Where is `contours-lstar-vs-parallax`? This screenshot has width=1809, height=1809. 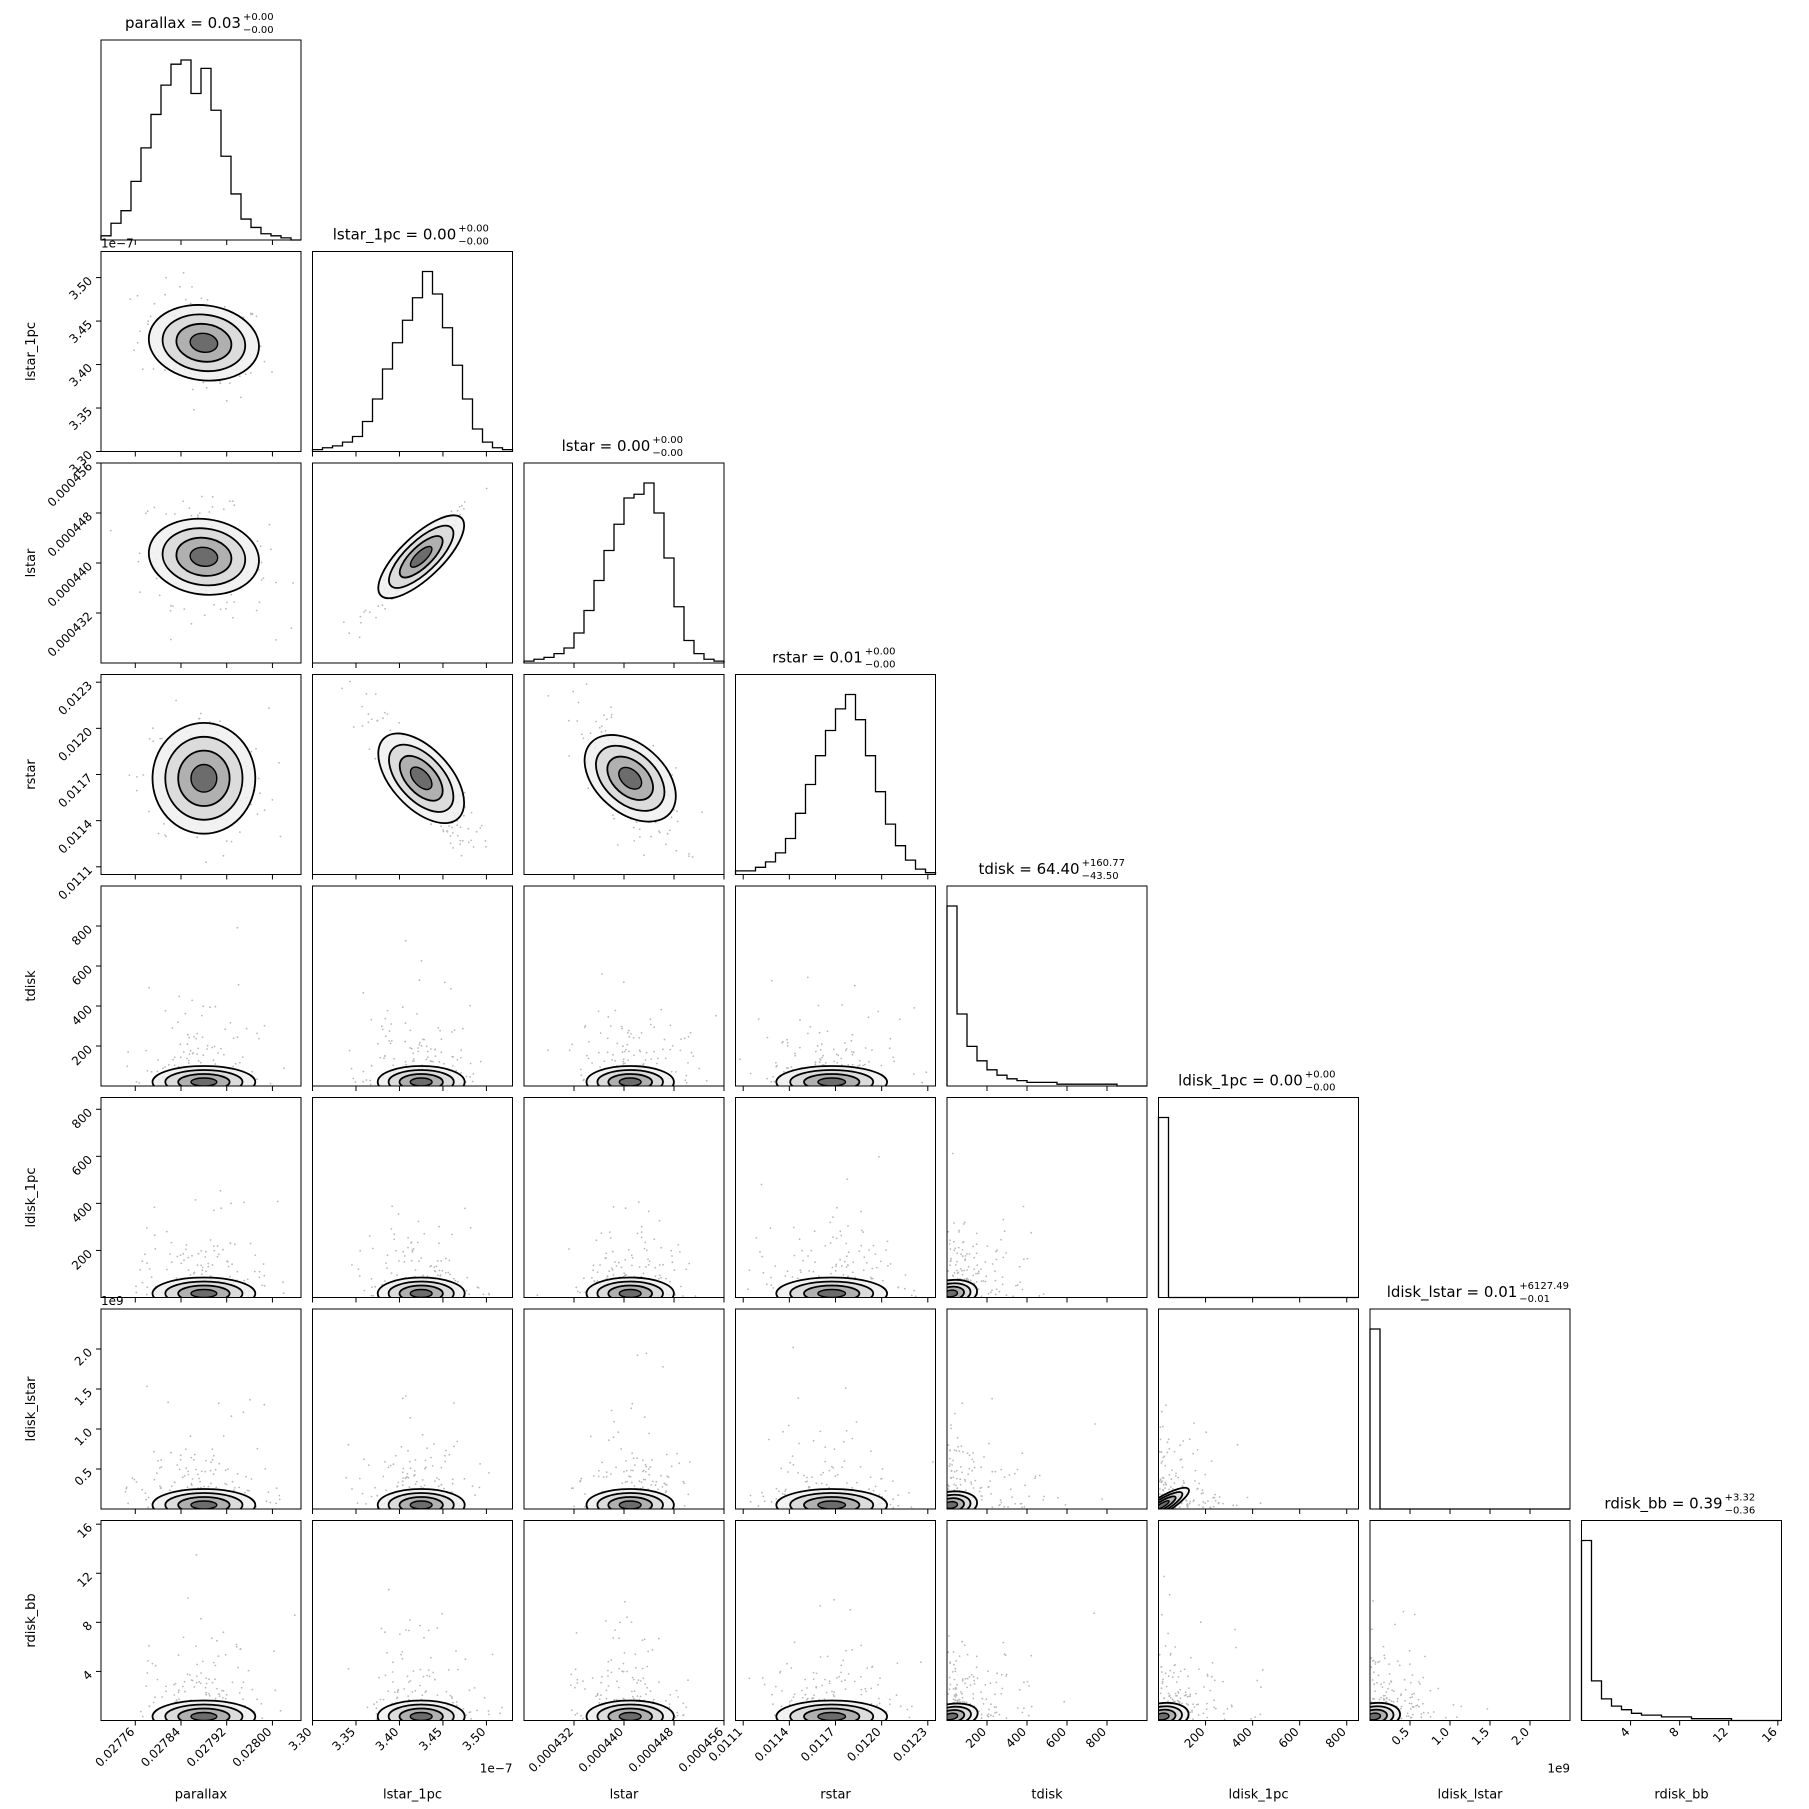
contours-lstar-vs-parallax is located at coordinates (203, 556).